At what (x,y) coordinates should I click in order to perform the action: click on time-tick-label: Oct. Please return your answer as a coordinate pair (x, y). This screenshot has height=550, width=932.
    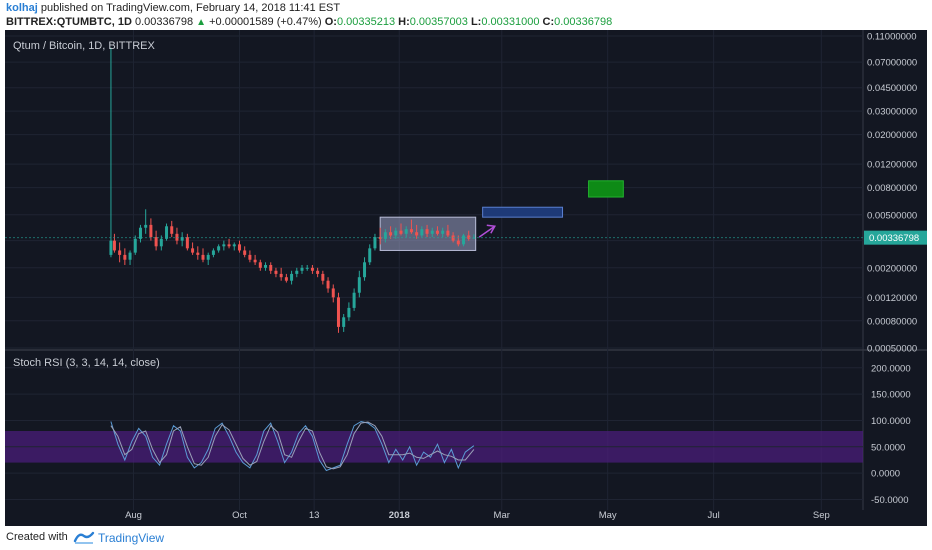
    Looking at the image, I should click on (239, 515).